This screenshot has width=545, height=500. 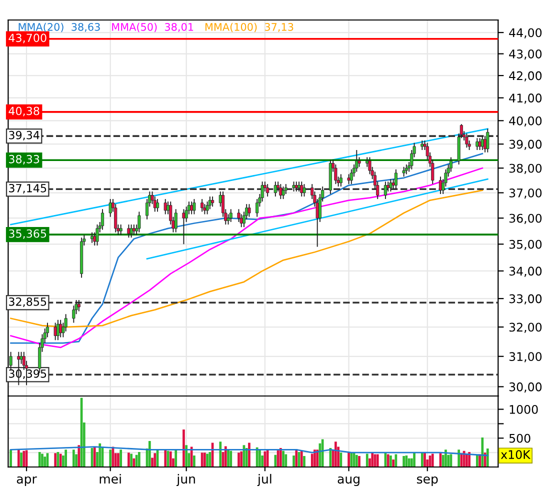 I want to click on x-tick-label: sep, so click(x=427, y=481).